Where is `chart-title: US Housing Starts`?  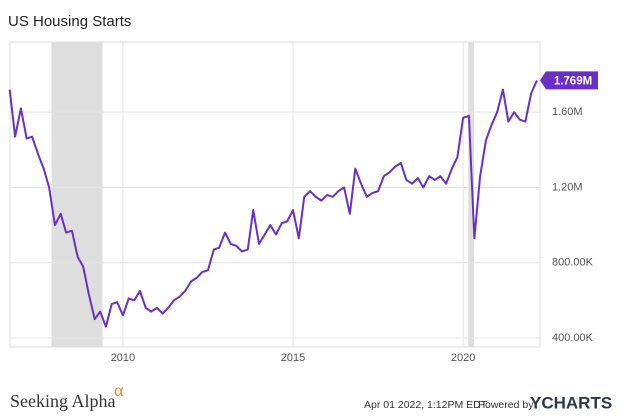 chart-title: US Housing Starts is located at coordinates (69, 21).